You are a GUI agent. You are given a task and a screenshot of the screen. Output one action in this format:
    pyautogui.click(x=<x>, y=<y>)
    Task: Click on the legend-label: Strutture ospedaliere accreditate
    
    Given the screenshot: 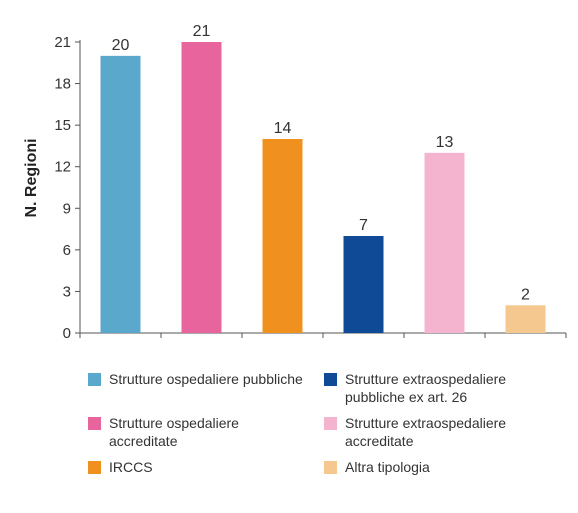 What is the action you would take?
    pyautogui.click(x=174, y=432)
    